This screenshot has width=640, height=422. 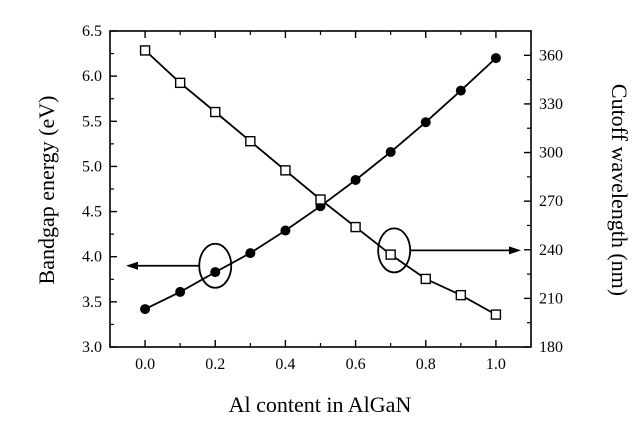 What do you see at coordinates (323, 258) in the screenshot?
I see `annotations` at bounding box center [323, 258].